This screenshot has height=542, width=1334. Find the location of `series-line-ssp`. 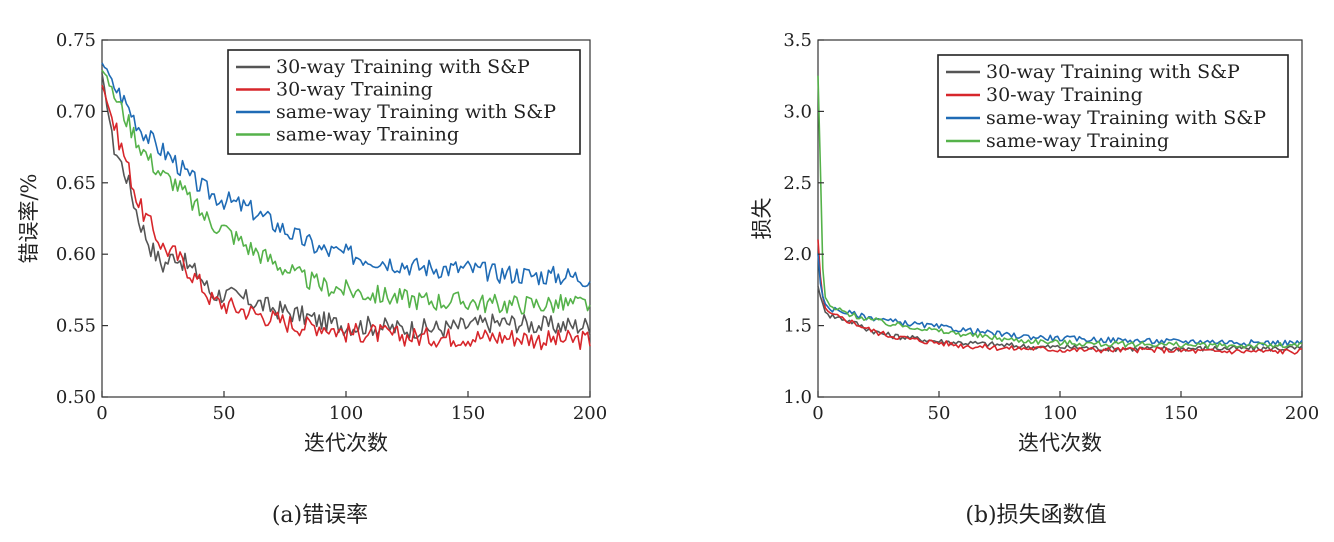

series-line-ssp is located at coordinates (1060, 300).